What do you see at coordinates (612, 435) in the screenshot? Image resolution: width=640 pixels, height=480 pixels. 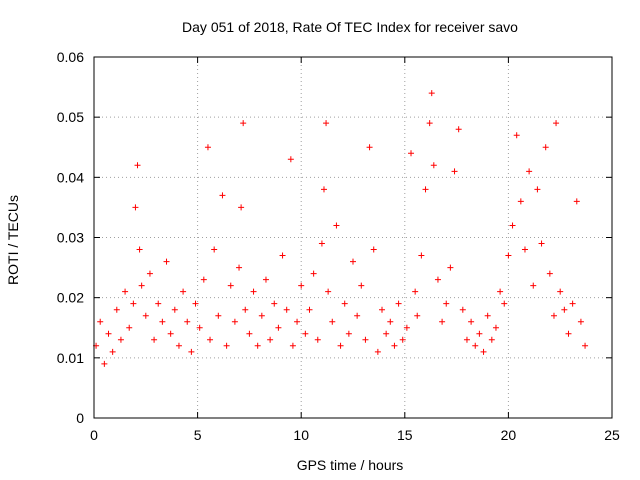 I see `x-tick-label: 25` at bounding box center [612, 435].